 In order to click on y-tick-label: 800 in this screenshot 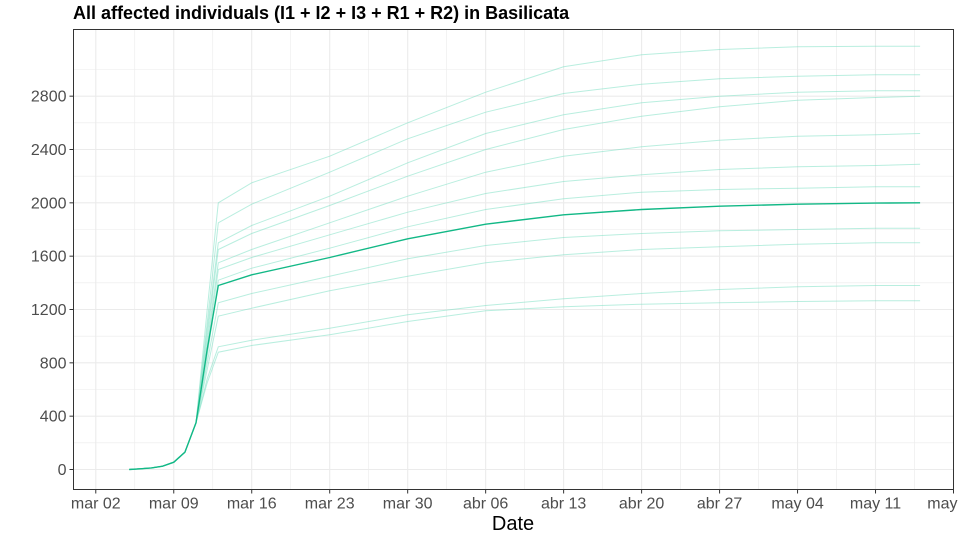, I will do `click(53, 363)`.